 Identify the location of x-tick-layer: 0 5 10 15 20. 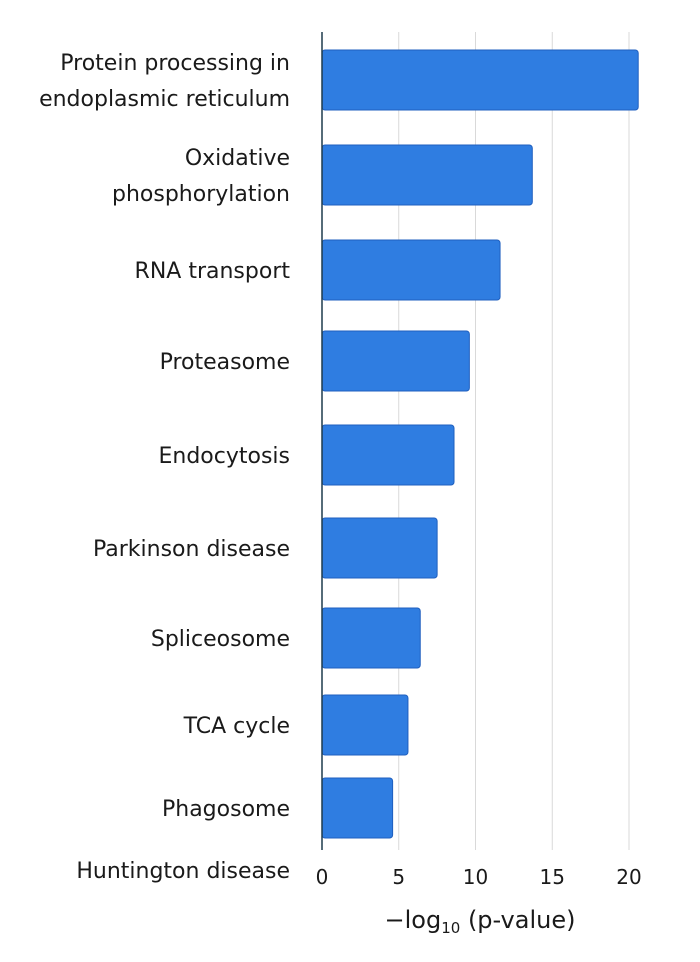
(479, 877).